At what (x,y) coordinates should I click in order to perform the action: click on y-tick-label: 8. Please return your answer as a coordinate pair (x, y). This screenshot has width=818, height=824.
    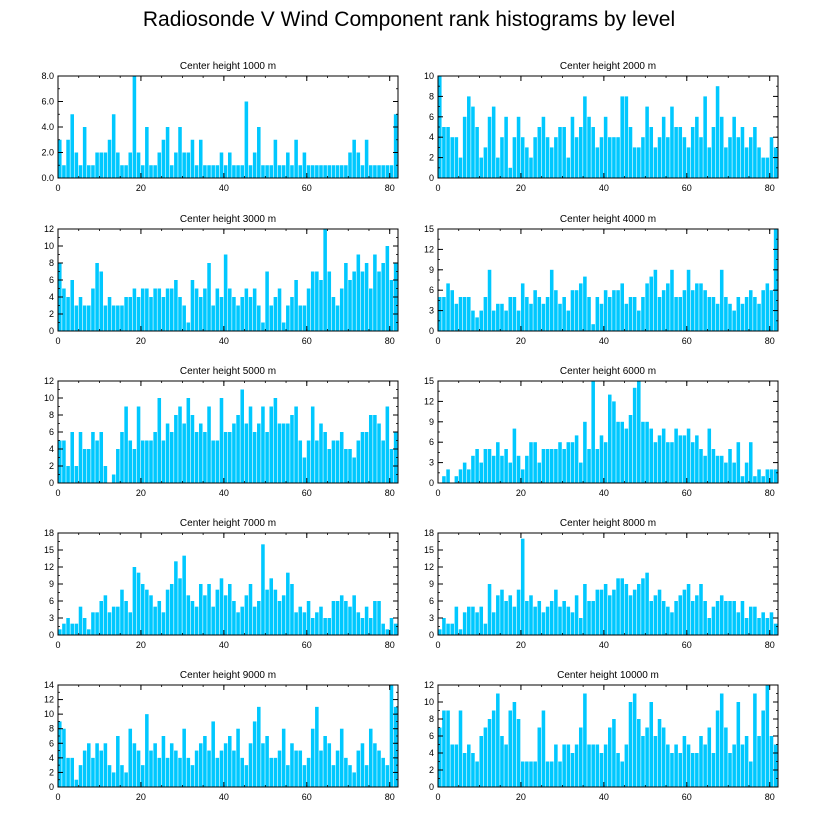
    Looking at the image, I should click on (51, 415).